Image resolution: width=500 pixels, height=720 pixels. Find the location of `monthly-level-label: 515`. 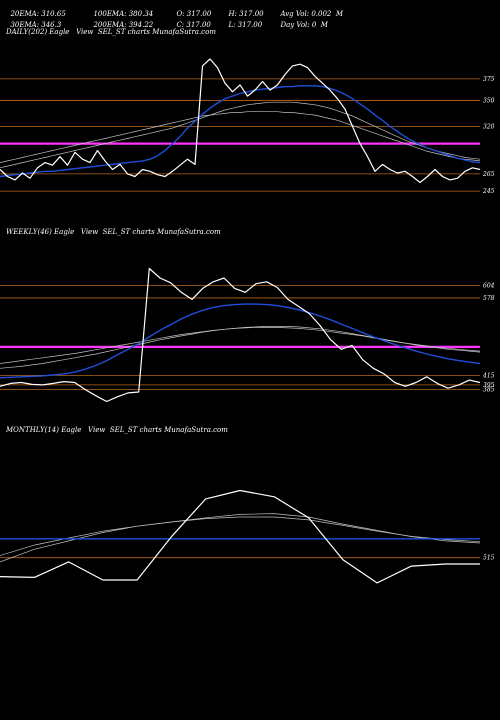

monthly-level-label: 515 is located at coordinates (489, 558).